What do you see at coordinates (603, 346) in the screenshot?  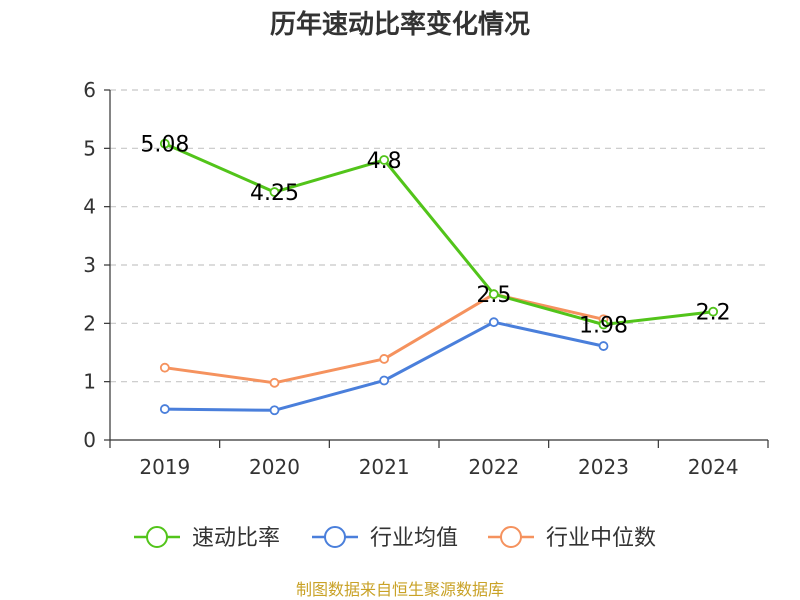 I see `series-2-point-2023` at bounding box center [603, 346].